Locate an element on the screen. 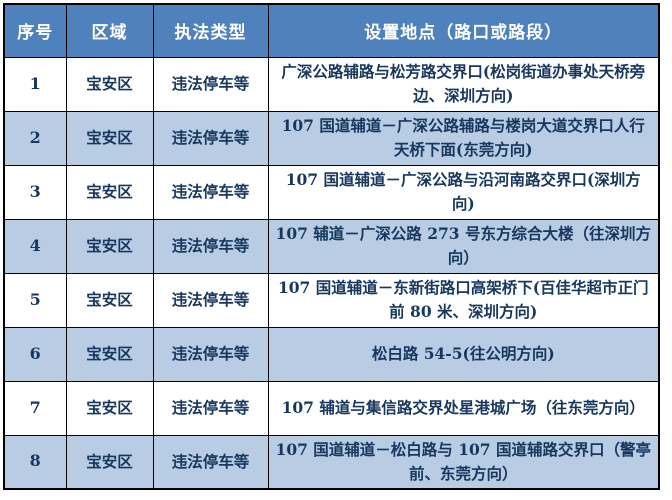  cell-no: 2 is located at coordinates (35, 138).